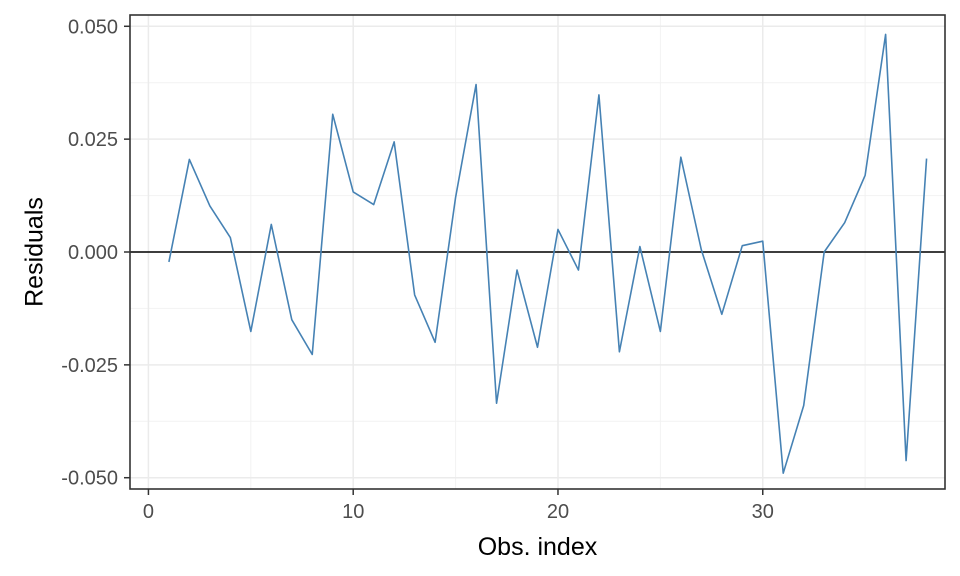  I want to click on y-tick-label: 0.025, so click(93, 140).